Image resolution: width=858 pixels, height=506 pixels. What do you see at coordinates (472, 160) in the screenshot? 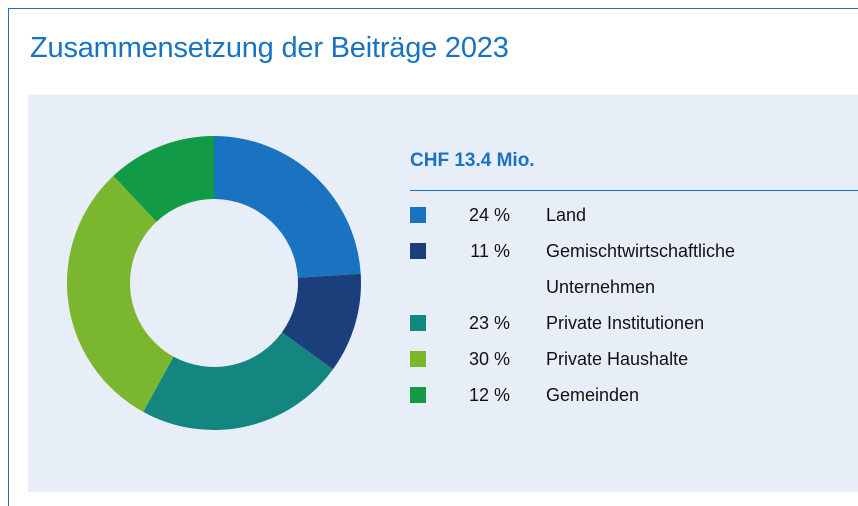
I see `total-label: CHF 13.4 Mio.` at bounding box center [472, 160].